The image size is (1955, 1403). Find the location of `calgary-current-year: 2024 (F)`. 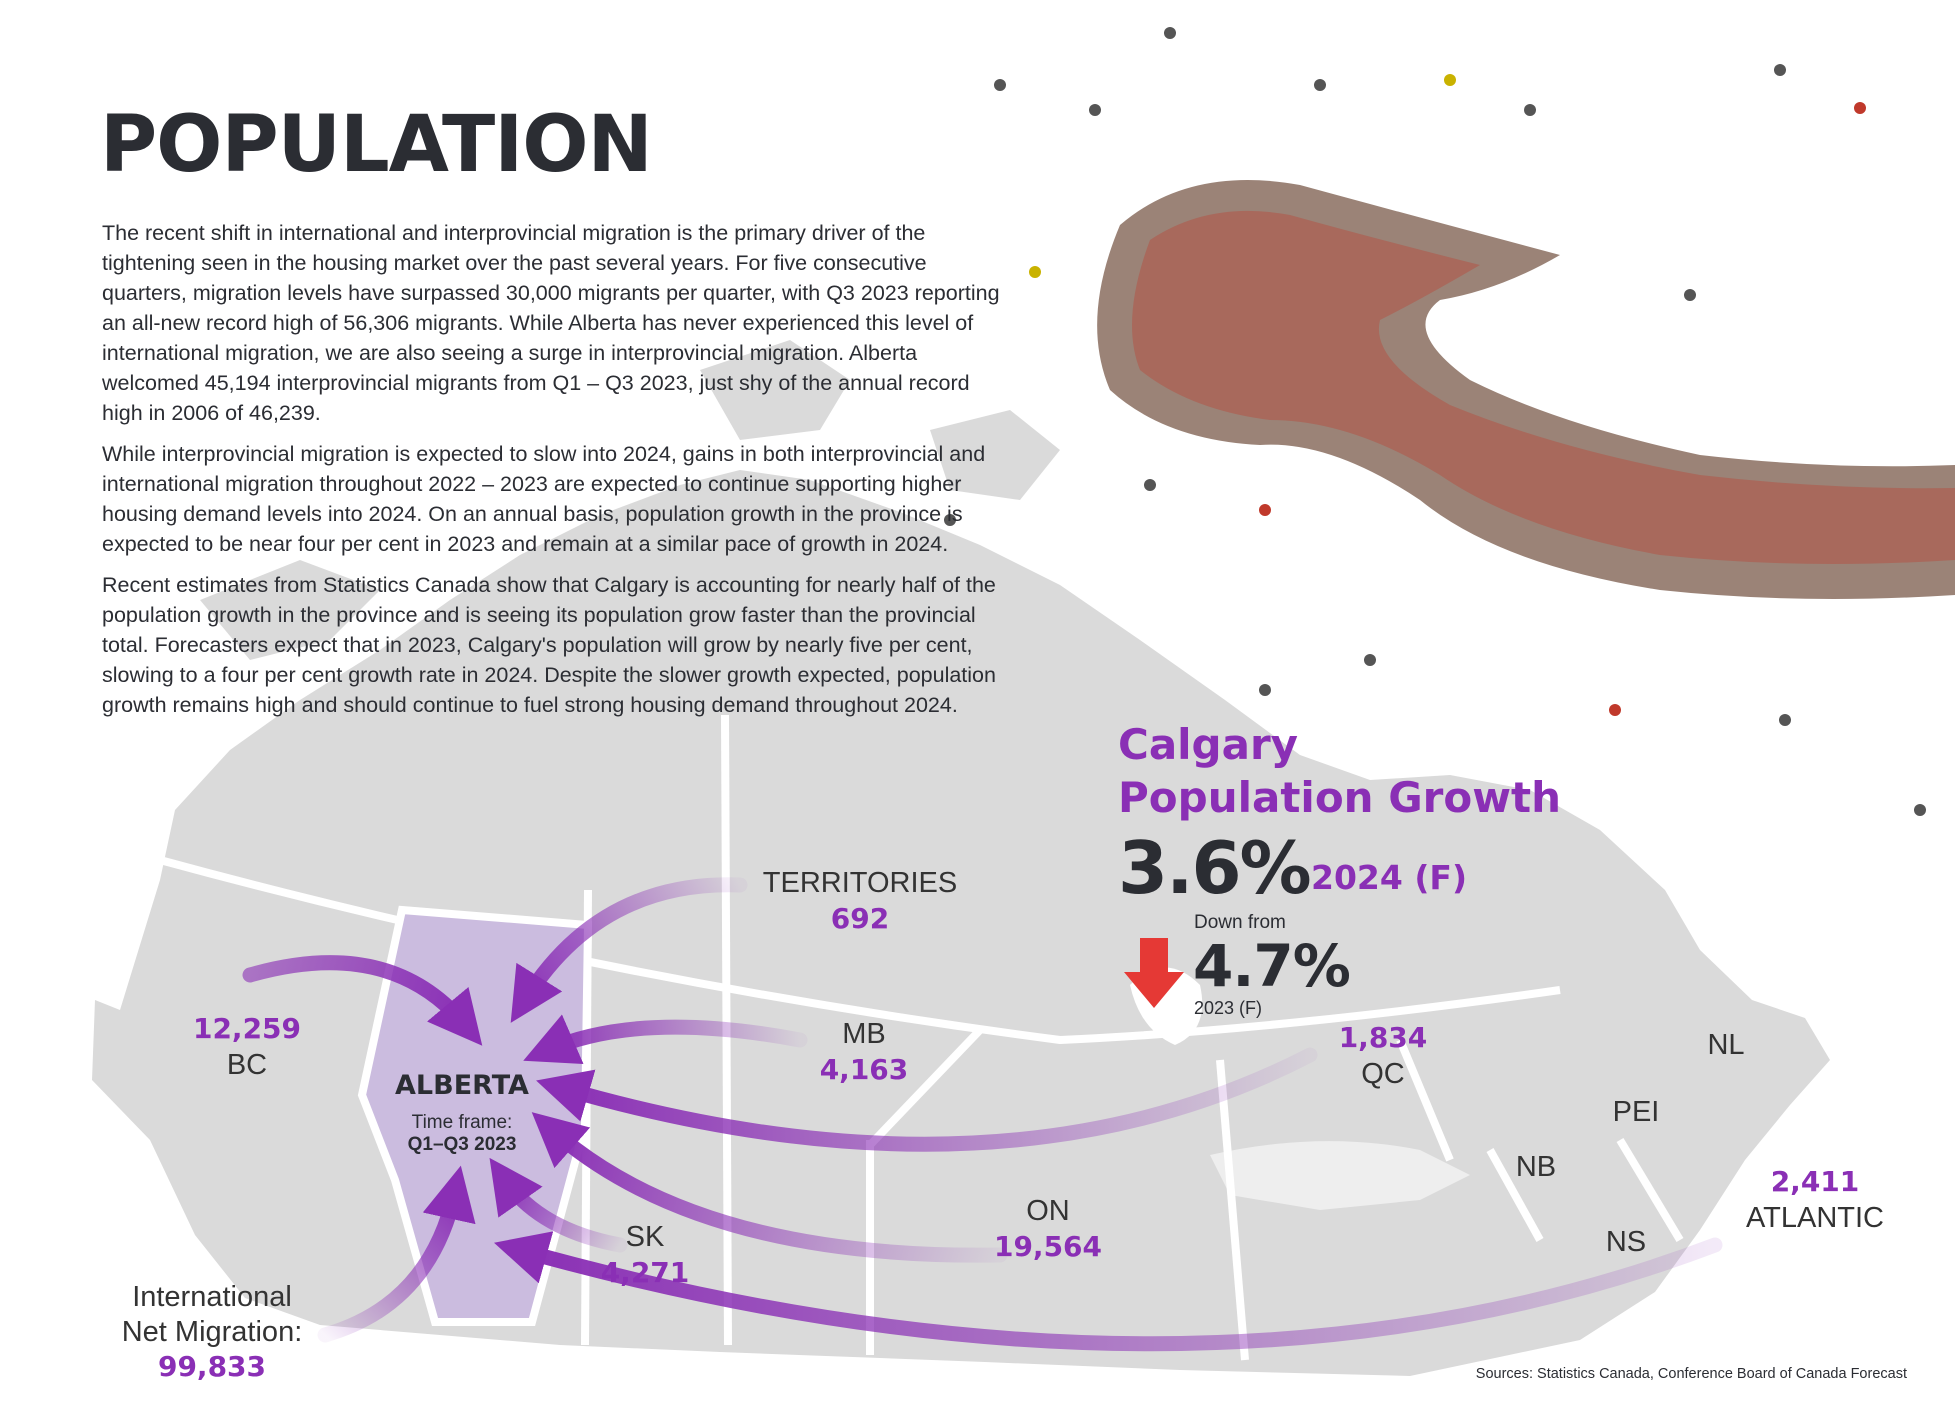

calgary-current-year: 2024 (F) is located at coordinates (1389, 877).